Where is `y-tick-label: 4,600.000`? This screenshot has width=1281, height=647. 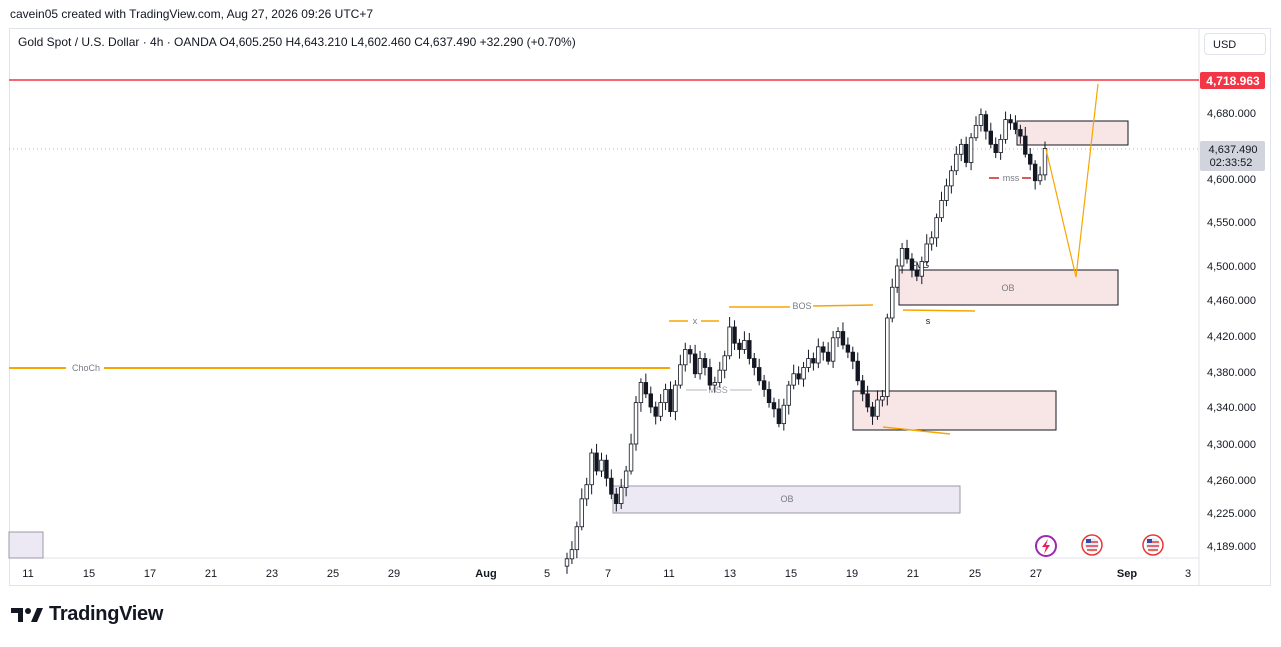 y-tick-label: 4,600.000 is located at coordinates (1231, 180).